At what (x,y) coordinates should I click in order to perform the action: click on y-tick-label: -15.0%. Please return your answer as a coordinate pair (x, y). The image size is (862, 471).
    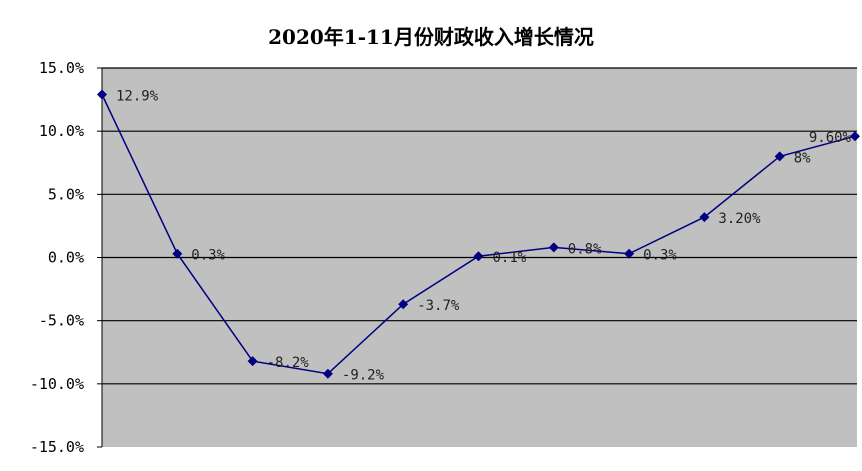
    Looking at the image, I should click on (57, 447).